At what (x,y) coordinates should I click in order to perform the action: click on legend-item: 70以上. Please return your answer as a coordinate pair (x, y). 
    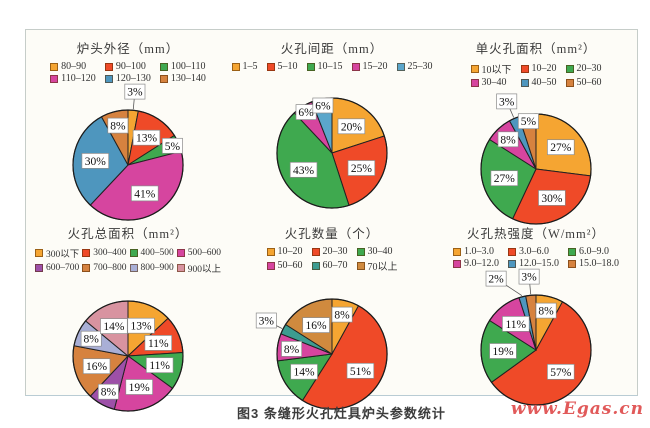
    Looking at the image, I should click on (377, 265).